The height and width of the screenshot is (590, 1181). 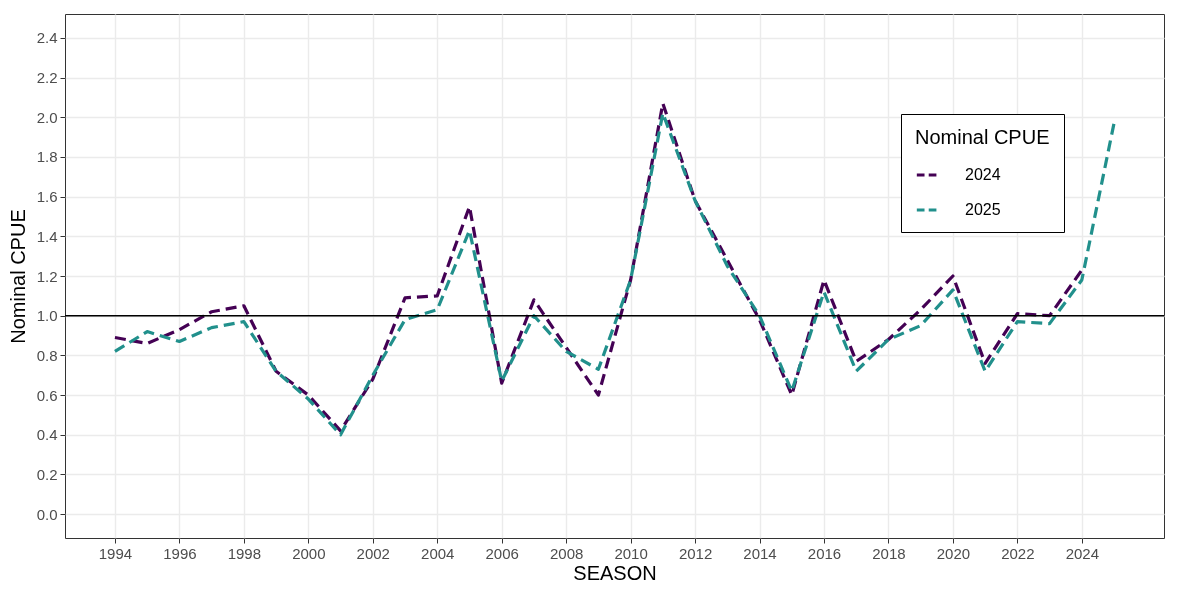 I want to click on x-tick-label: 2004, so click(x=438, y=553).